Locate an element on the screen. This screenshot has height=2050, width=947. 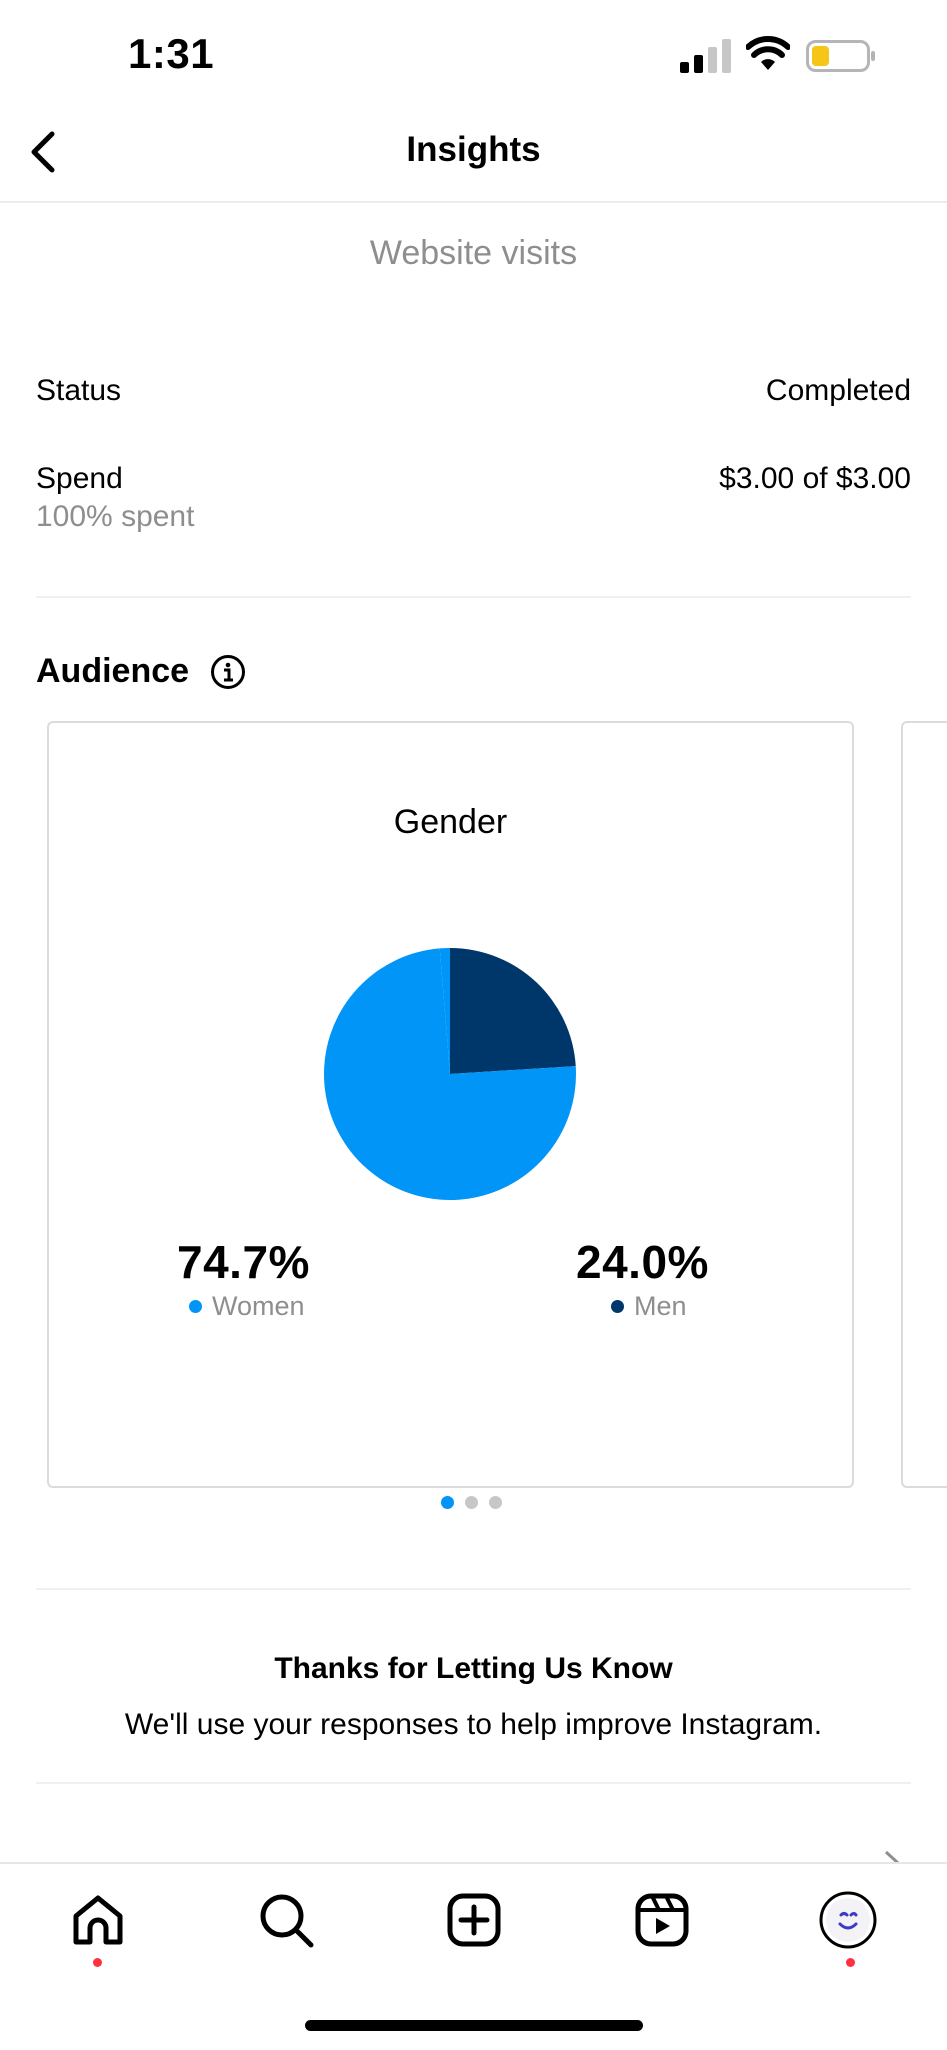
home-icon is located at coordinates (98, 1920).